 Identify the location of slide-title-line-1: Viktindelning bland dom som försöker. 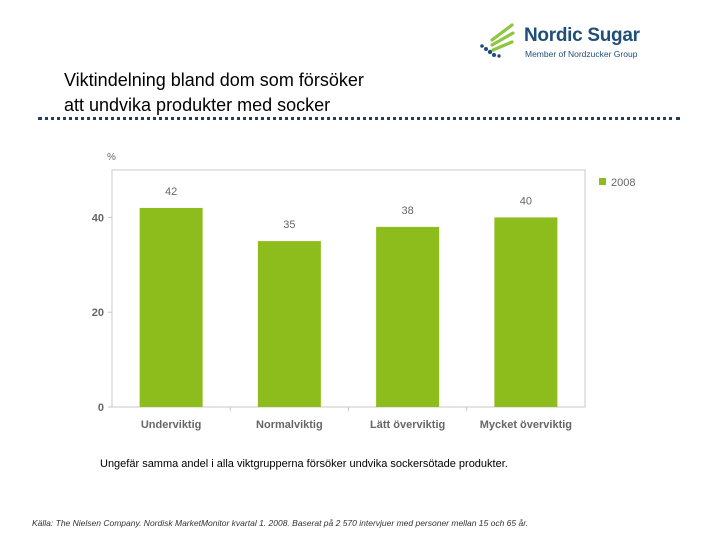
(214, 80).